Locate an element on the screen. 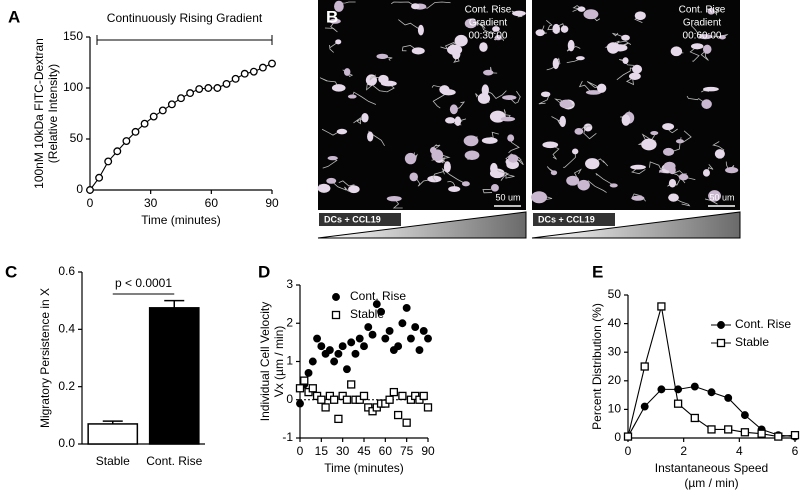  image-caption: 00:30:00 is located at coordinates (488, 36).